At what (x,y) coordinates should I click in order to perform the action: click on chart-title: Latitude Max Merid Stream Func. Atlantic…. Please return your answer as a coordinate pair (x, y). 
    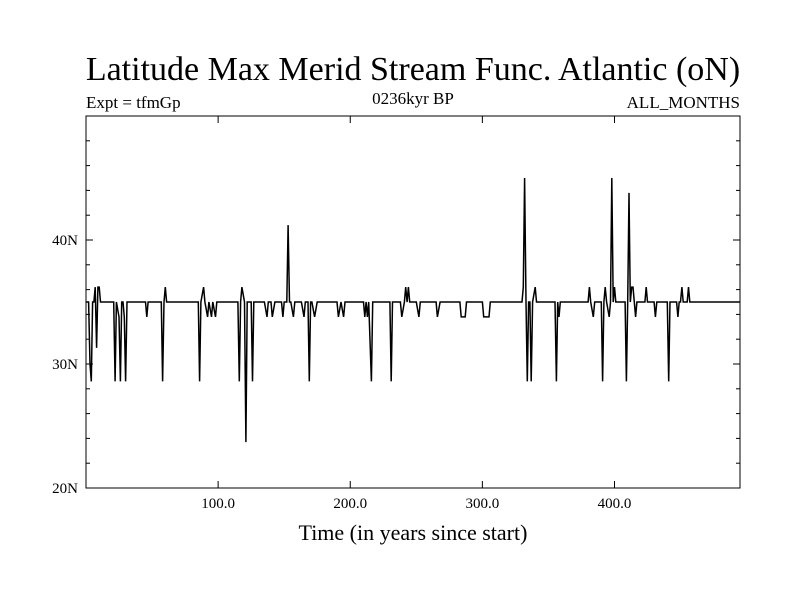
    Looking at the image, I should click on (413, 69).